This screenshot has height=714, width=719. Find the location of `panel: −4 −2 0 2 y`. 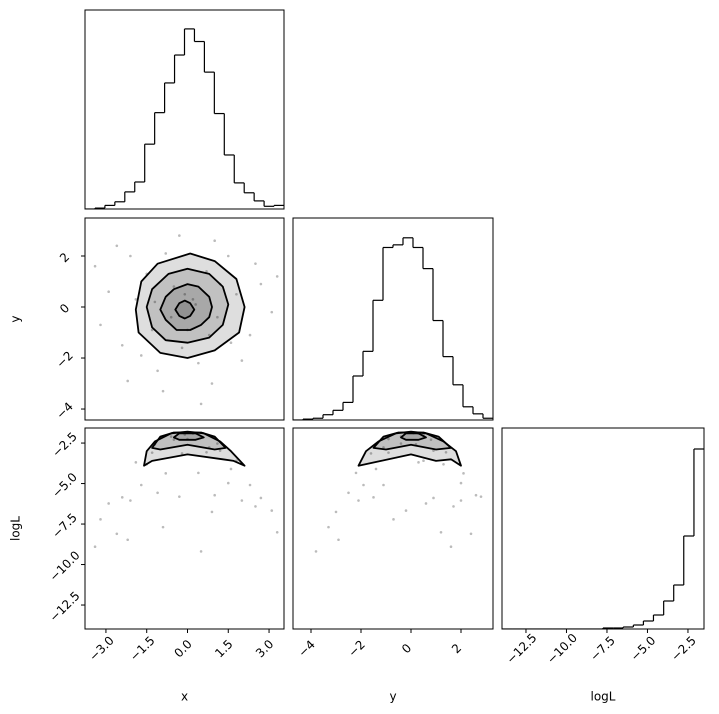

panel: −4 −2 0 2 y is located at coordinates (147, 319).